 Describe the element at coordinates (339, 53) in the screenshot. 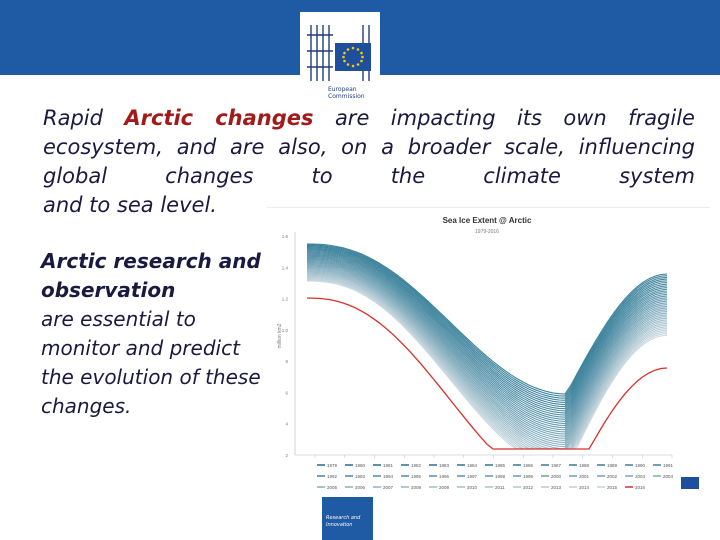

I see `building-flag-icon` at that location.